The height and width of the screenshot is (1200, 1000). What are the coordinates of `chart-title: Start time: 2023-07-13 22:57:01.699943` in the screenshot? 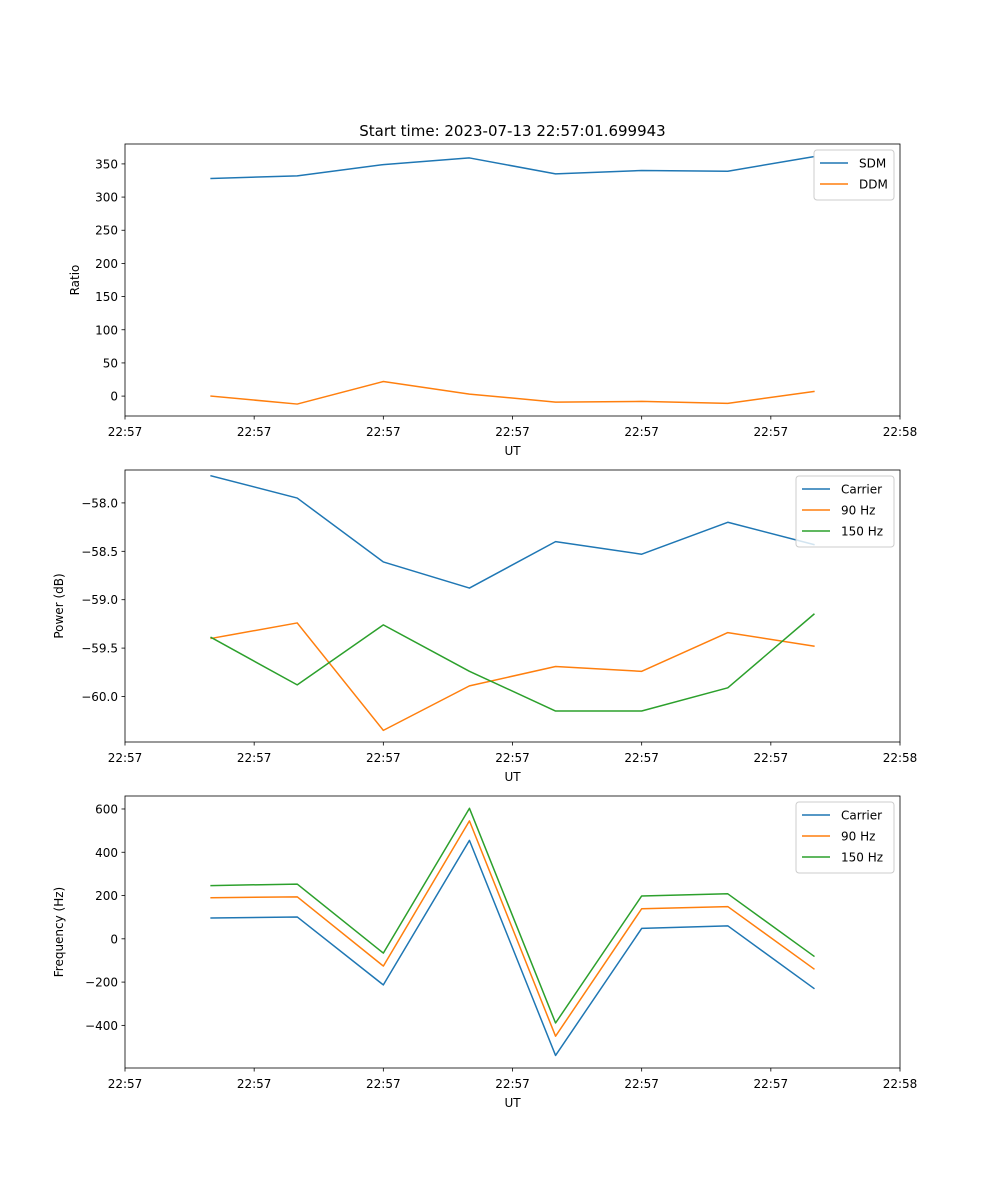 It's located at (512, 131).